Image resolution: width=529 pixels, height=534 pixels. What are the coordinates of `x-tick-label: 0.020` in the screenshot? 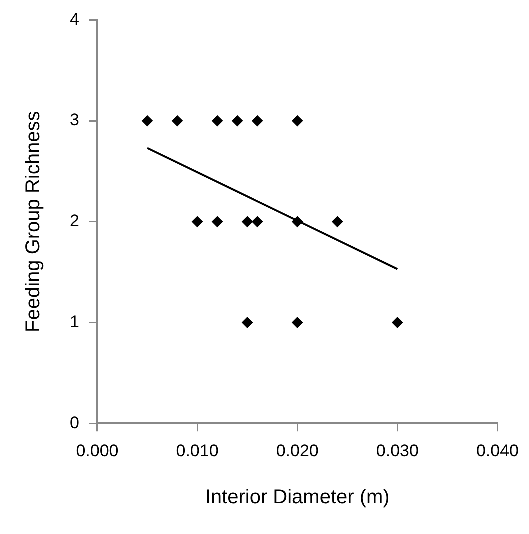 It's located at (297, 450).